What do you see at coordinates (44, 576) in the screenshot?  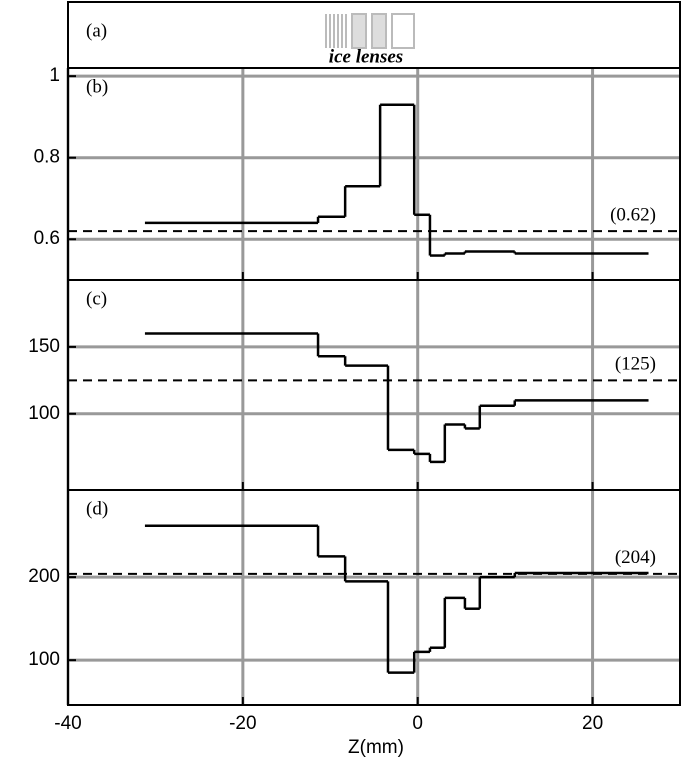 I see `y-tick-label: 200` at bounding box center [44, 576].